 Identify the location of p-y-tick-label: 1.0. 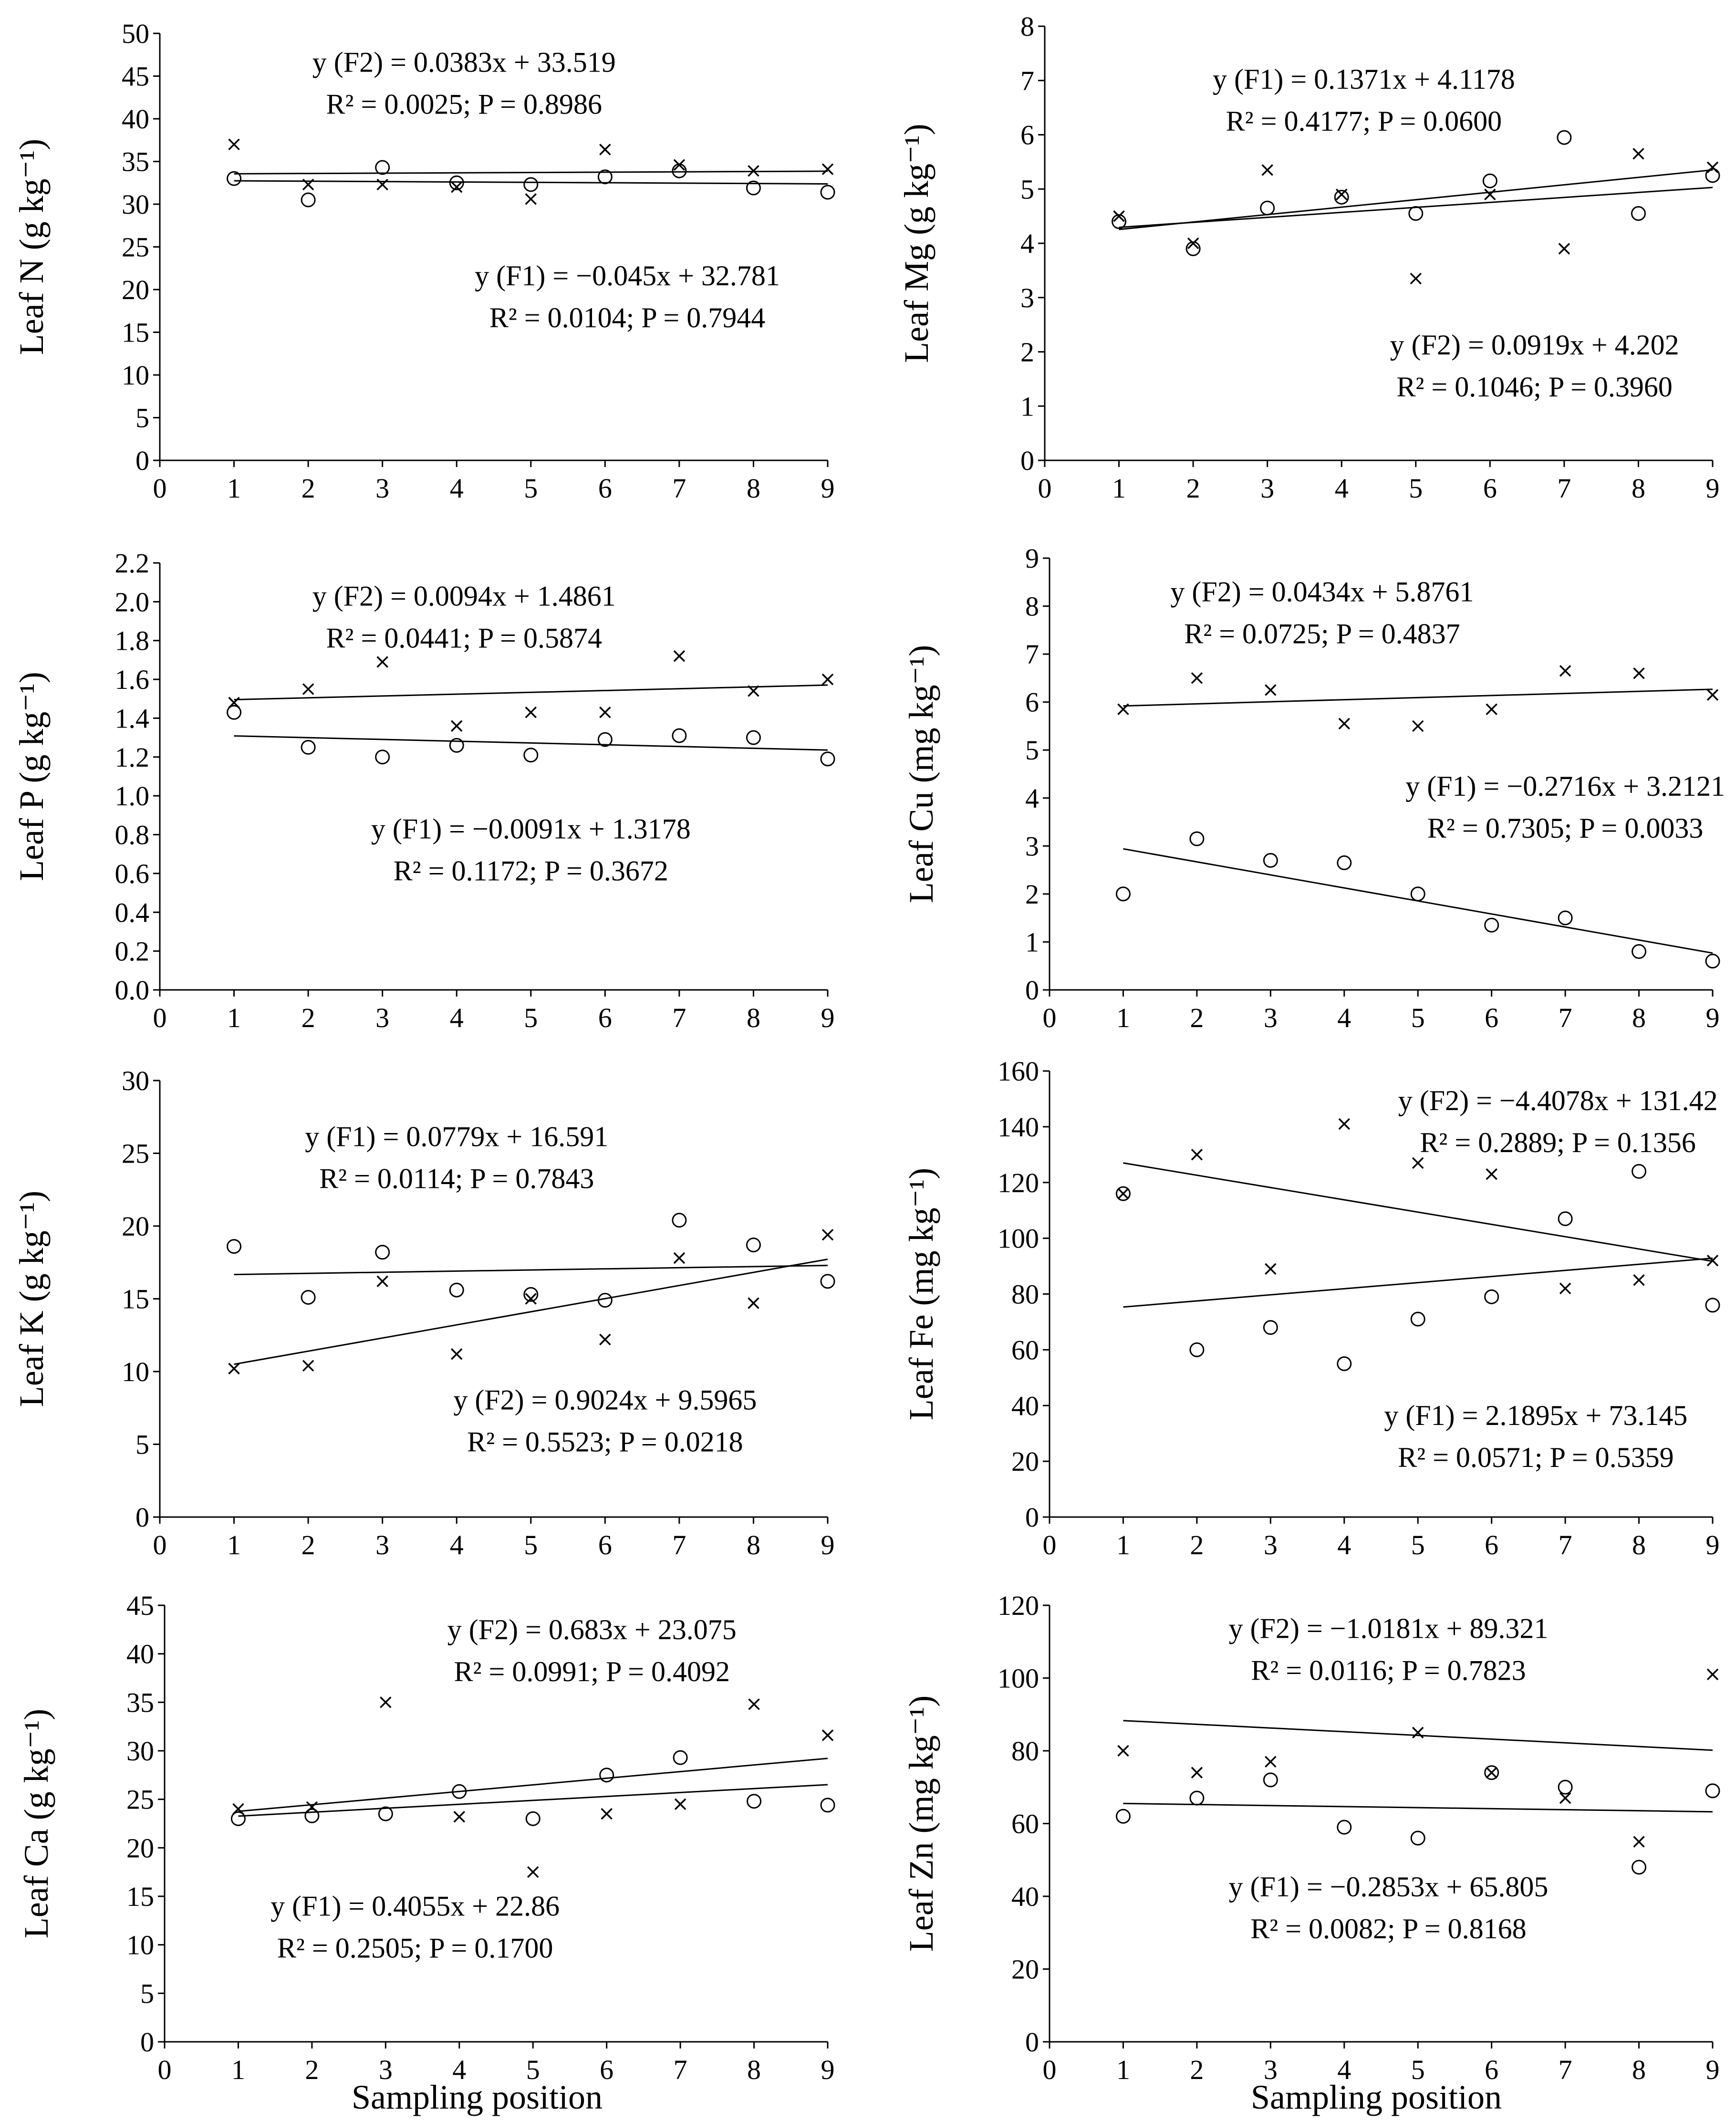
(132, 796).